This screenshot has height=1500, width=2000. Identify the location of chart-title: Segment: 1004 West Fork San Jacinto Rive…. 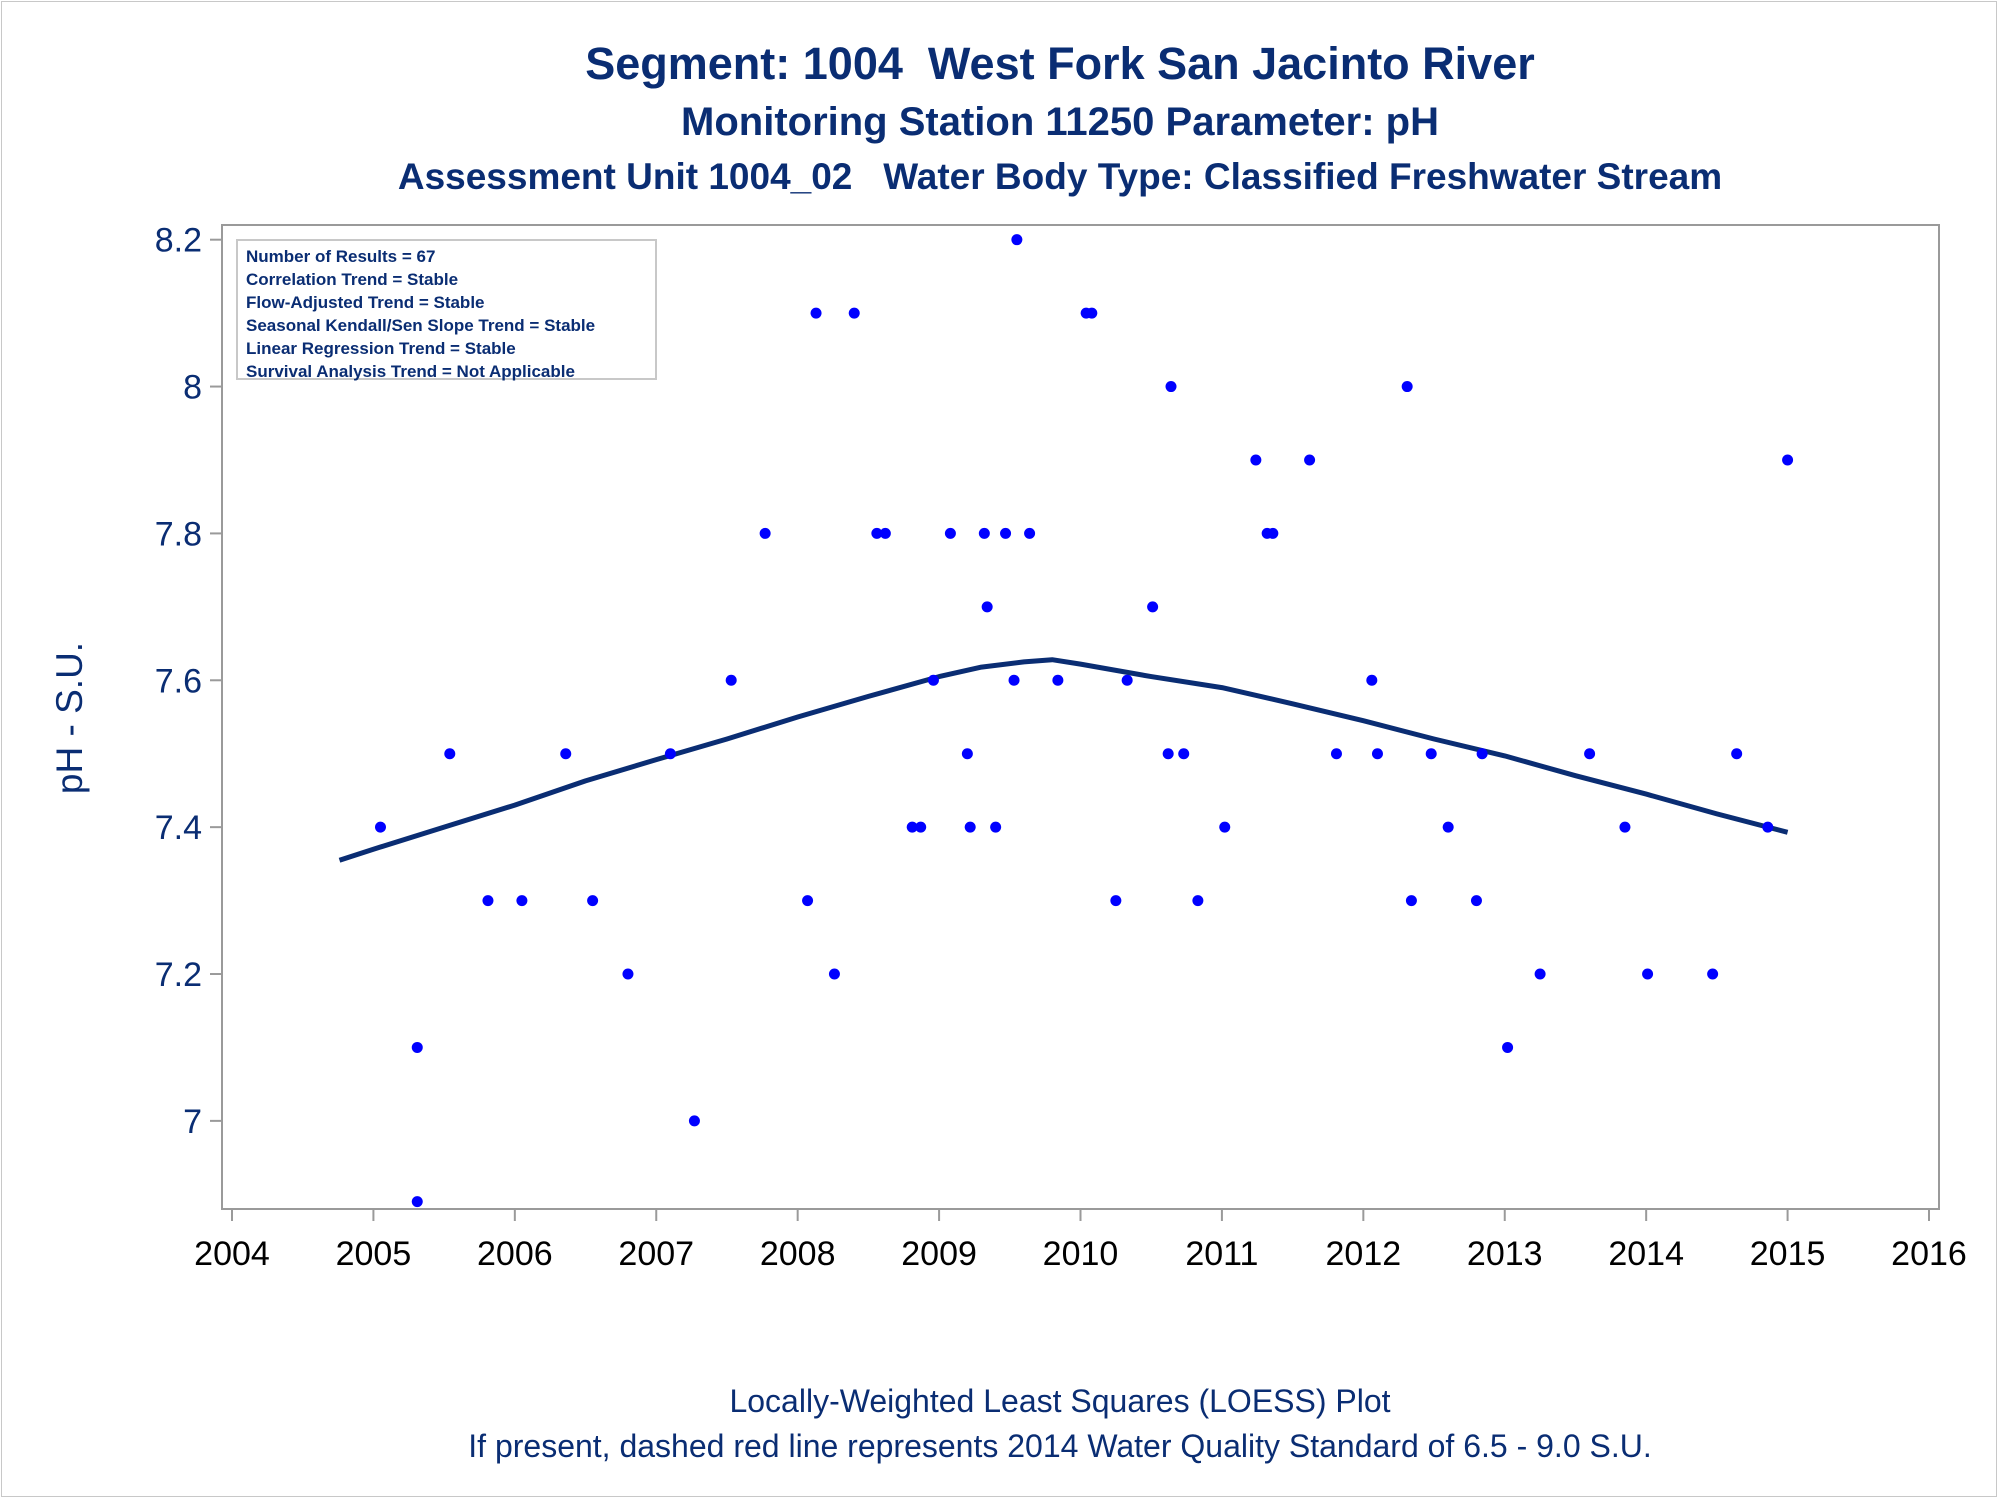
(1060, 63).